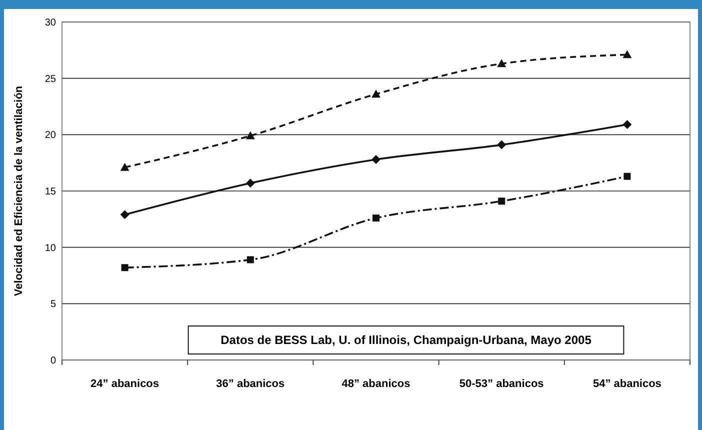  I want to click on y-tick-label: 10, so click(50, 248).